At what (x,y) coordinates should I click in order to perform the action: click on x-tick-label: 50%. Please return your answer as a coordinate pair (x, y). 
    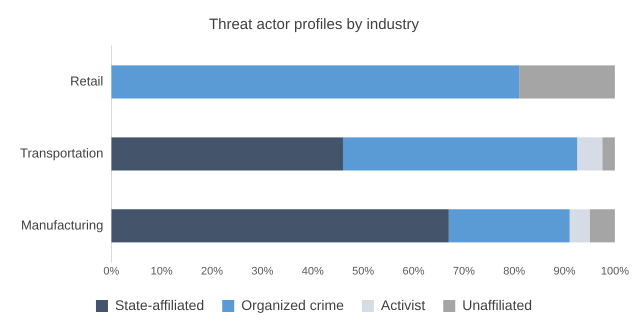
    Looking at the image, I should click on (363, 271).